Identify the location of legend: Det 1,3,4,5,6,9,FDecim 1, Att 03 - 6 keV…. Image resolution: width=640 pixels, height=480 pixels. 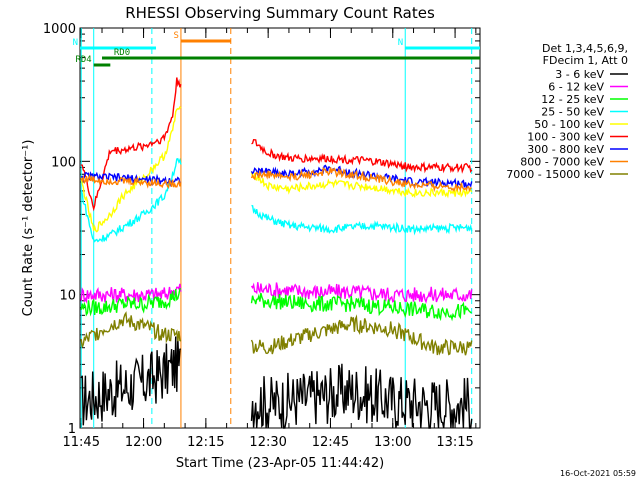
(567, 111).